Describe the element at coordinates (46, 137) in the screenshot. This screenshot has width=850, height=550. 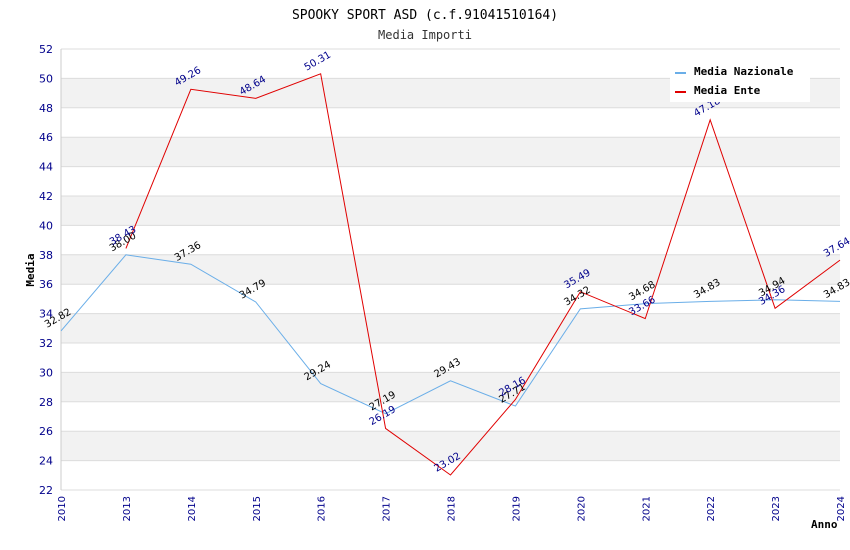
I see `y-tick-label: 46` at that location.